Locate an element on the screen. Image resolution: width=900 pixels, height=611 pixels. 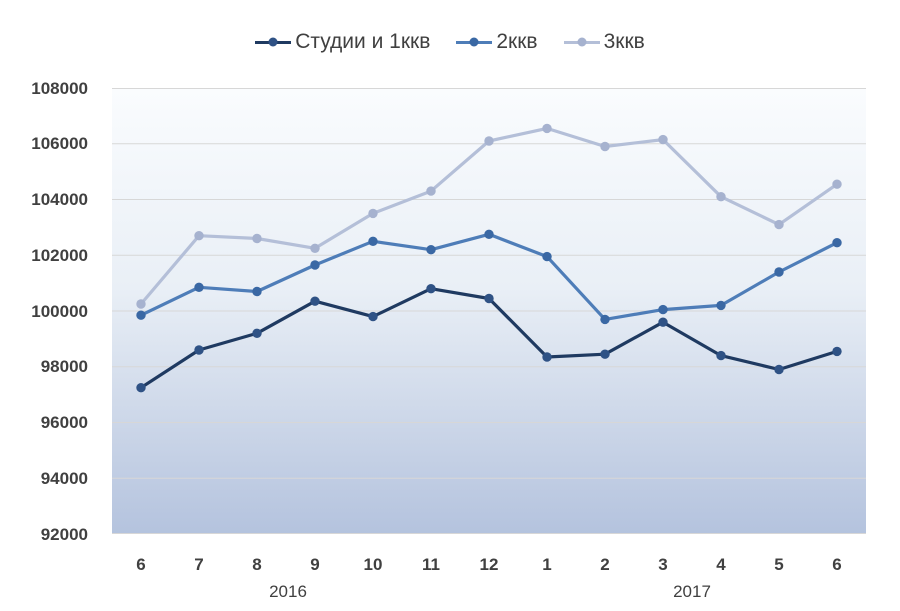
y-tick-label: 92000 is located at coordinates (64, 534).